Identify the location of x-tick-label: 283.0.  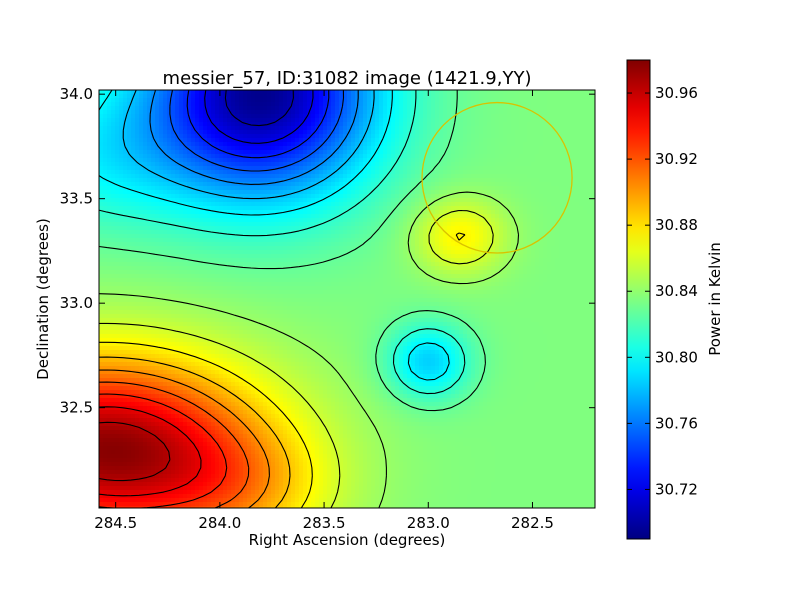
(428, 523).